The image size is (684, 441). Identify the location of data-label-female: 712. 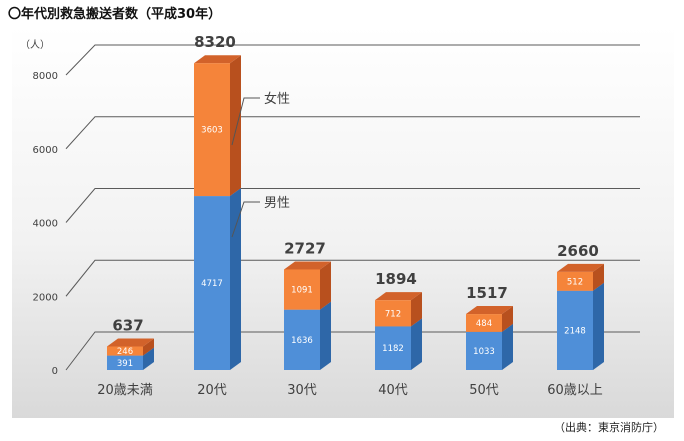
(393, 314).